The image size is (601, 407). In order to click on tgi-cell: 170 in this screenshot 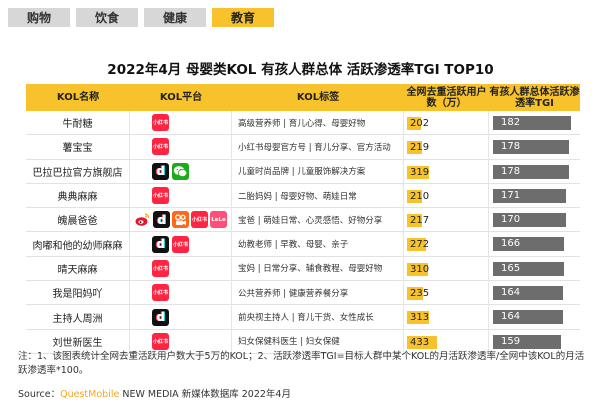, I will do `click(534, 219)`.